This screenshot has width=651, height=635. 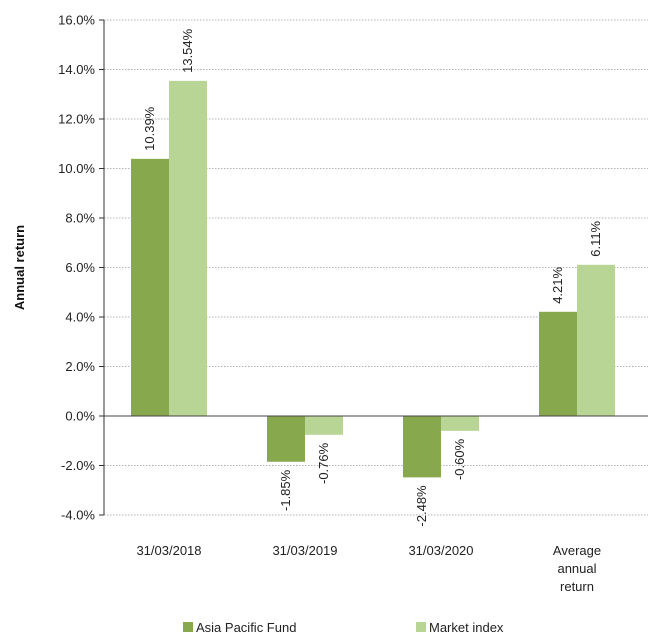 I want to click on y-tick-label: 4.0%, so click(x=80, y=317).